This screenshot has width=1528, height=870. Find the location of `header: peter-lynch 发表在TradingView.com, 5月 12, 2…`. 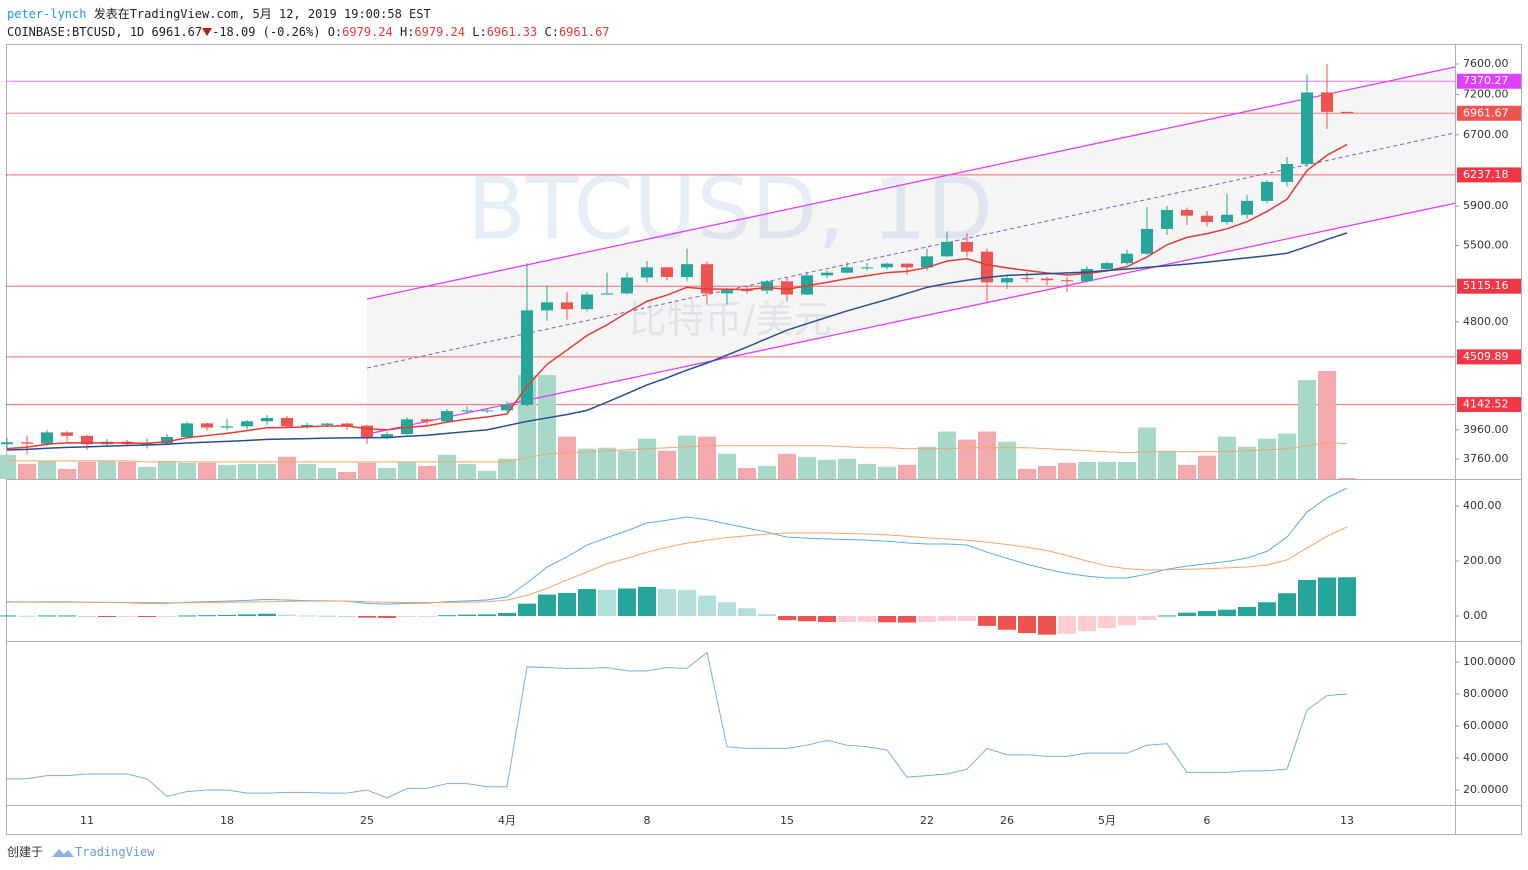

header: peter-lynch 发表在TradingView.com, 5月 12, 2… is located at coordinates (308, 23).